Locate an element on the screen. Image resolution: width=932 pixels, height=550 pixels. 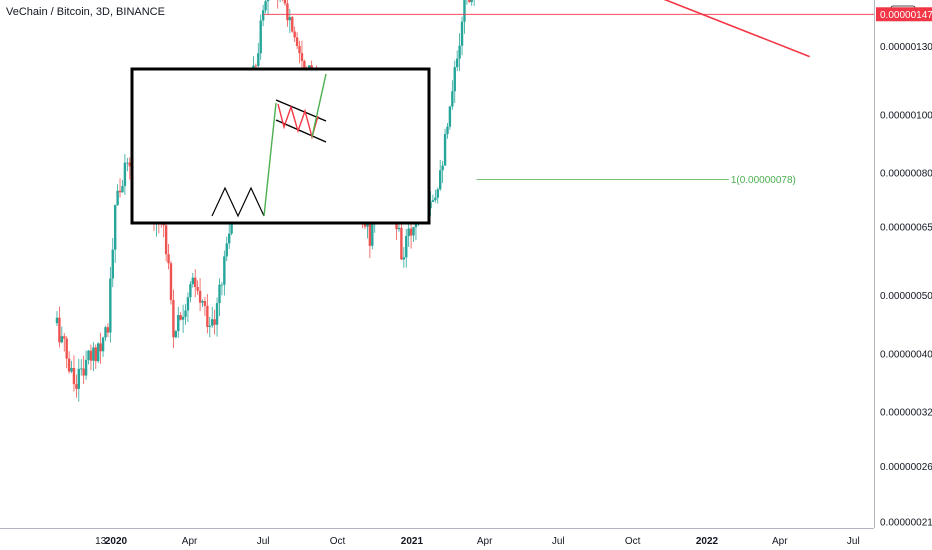
y-tick-label: 0.00000021 is located at coordinates (906, 523).